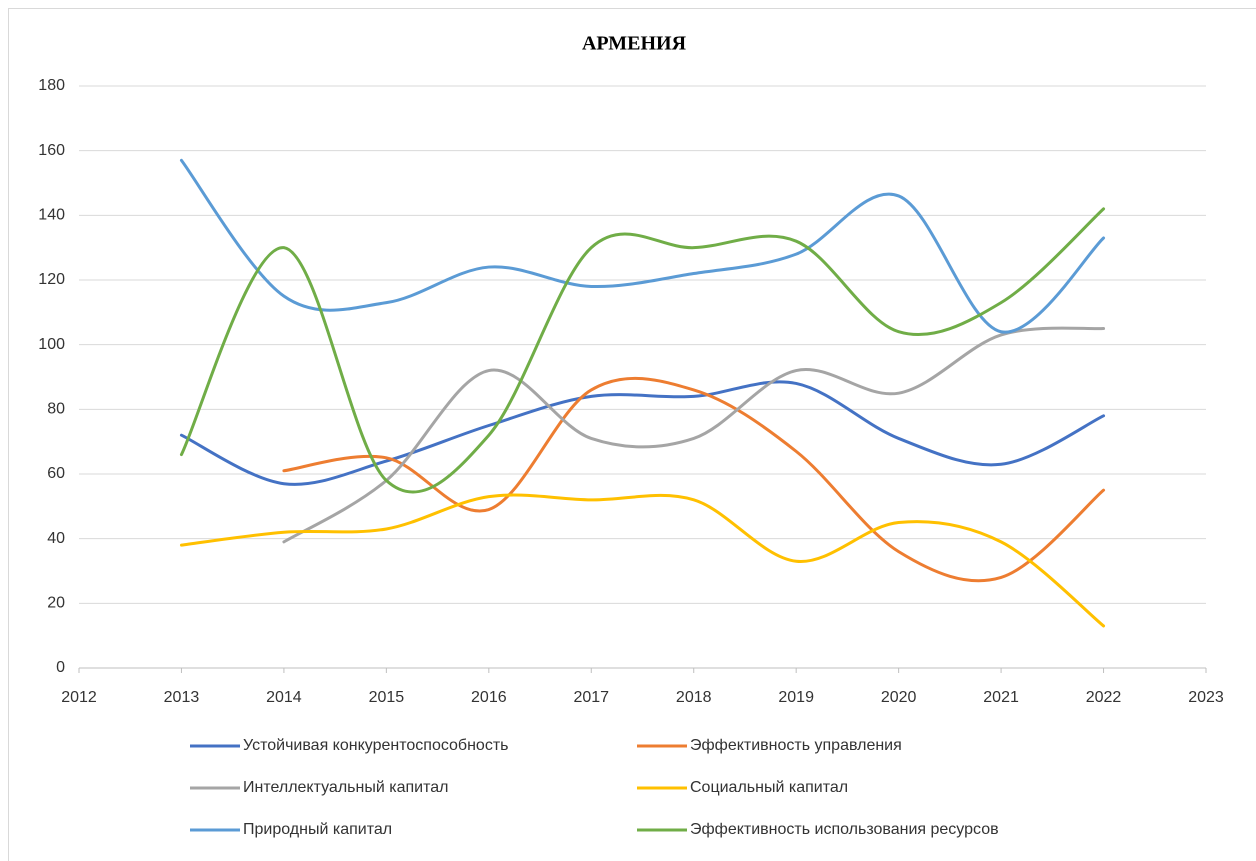 The height and width of the screenshot is (861, 1256). I want to click on x-tick-label: 2013, so click(182, 697).